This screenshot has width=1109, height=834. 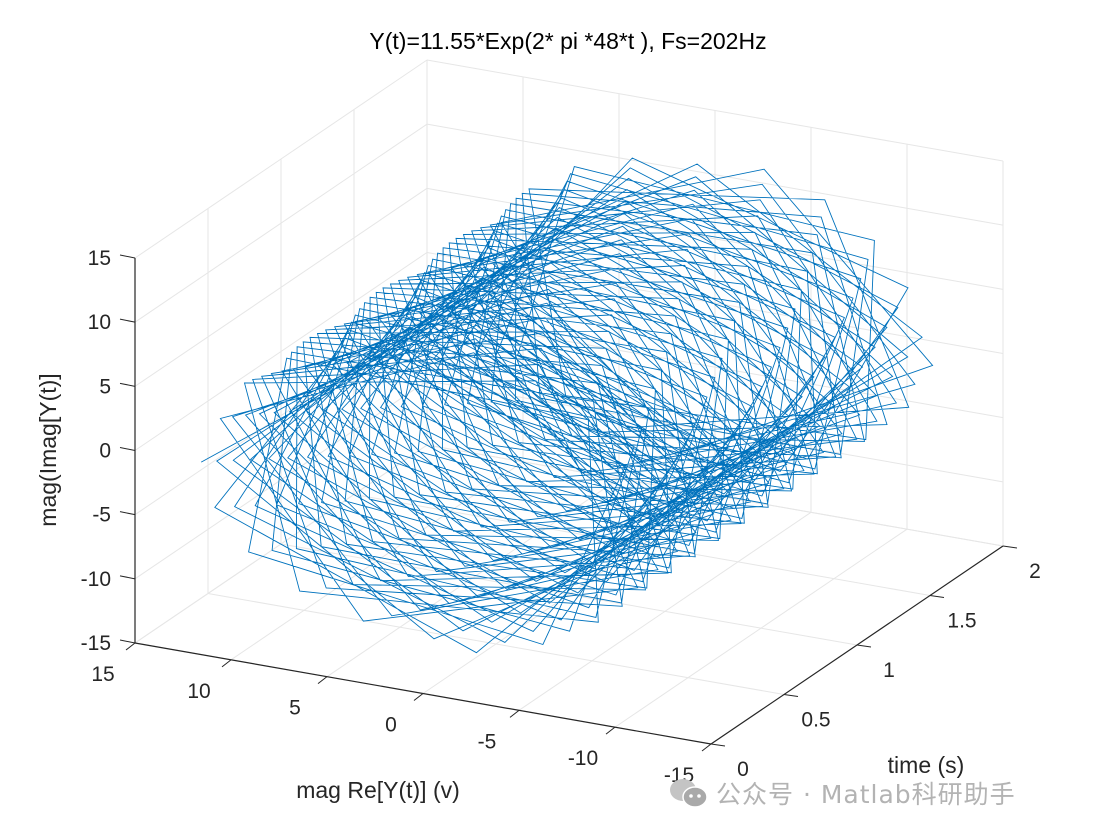 I want to click on x-tick-label: 10, so click(x=198, y=691).